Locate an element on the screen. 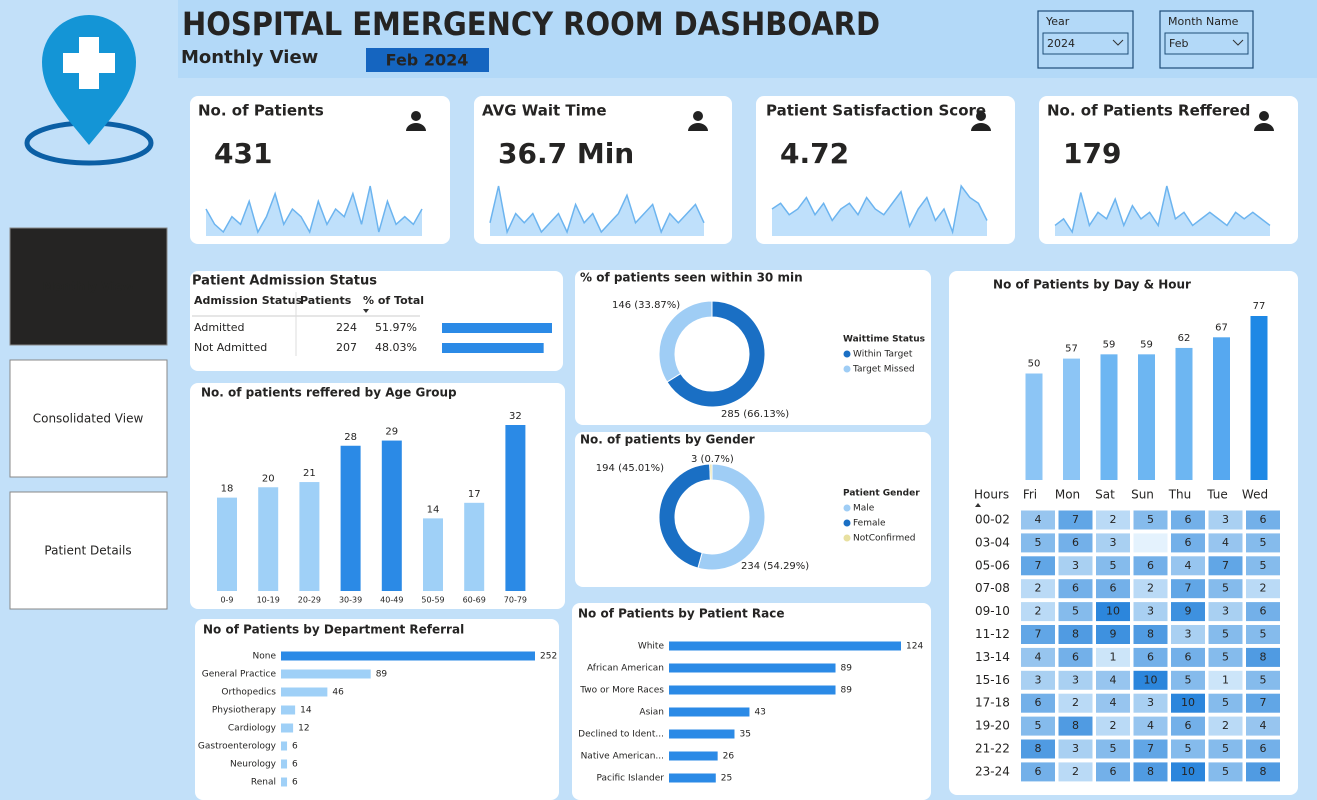 The height and width of the screenshot is (800, 1317). row-percent: 51.97% is located at coordinates (396, 327).